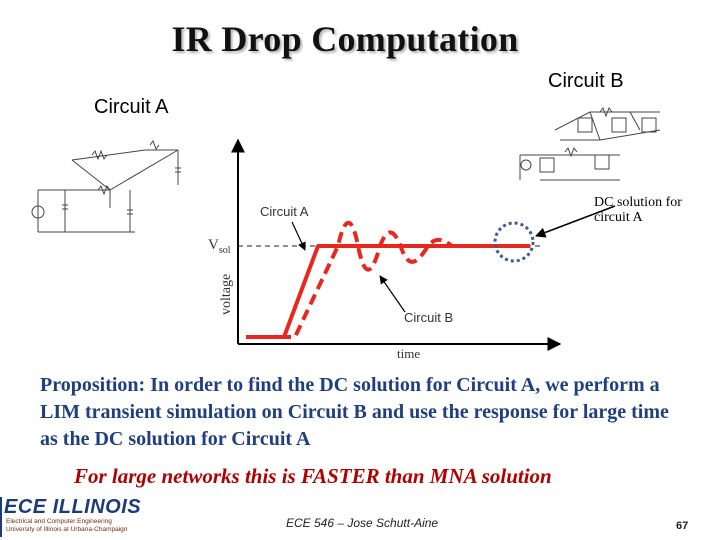  Describe the element at coordinates (73, 507) in the screenshot. I see `ece-illinois-logo: ECE ILLINOIS` at that location.